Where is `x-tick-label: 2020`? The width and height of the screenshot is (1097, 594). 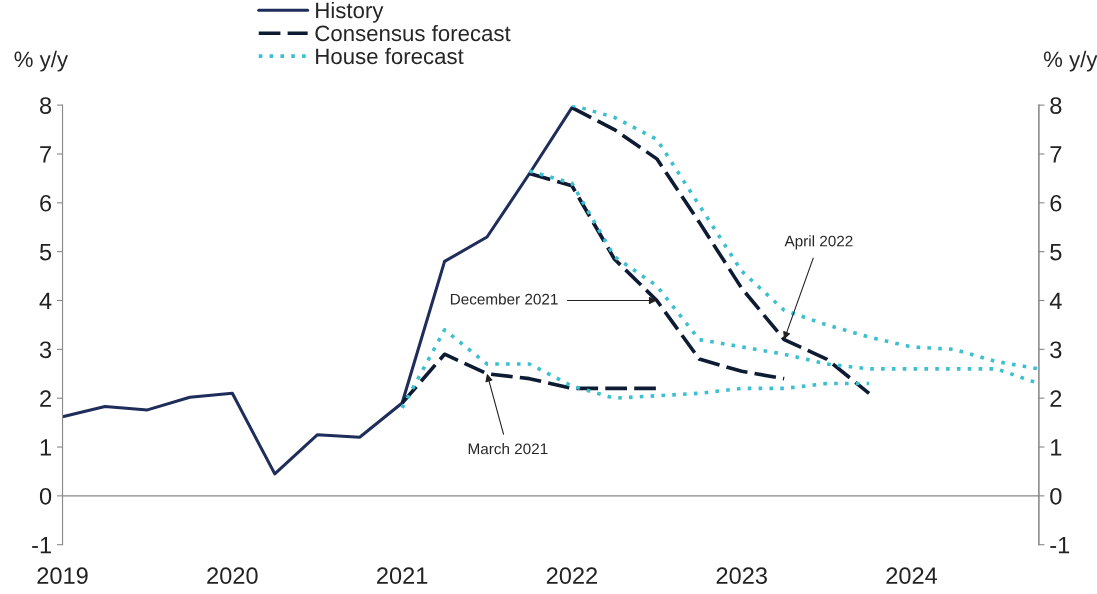
x-tick-label: 2020 is located at coordinates (232, 576).